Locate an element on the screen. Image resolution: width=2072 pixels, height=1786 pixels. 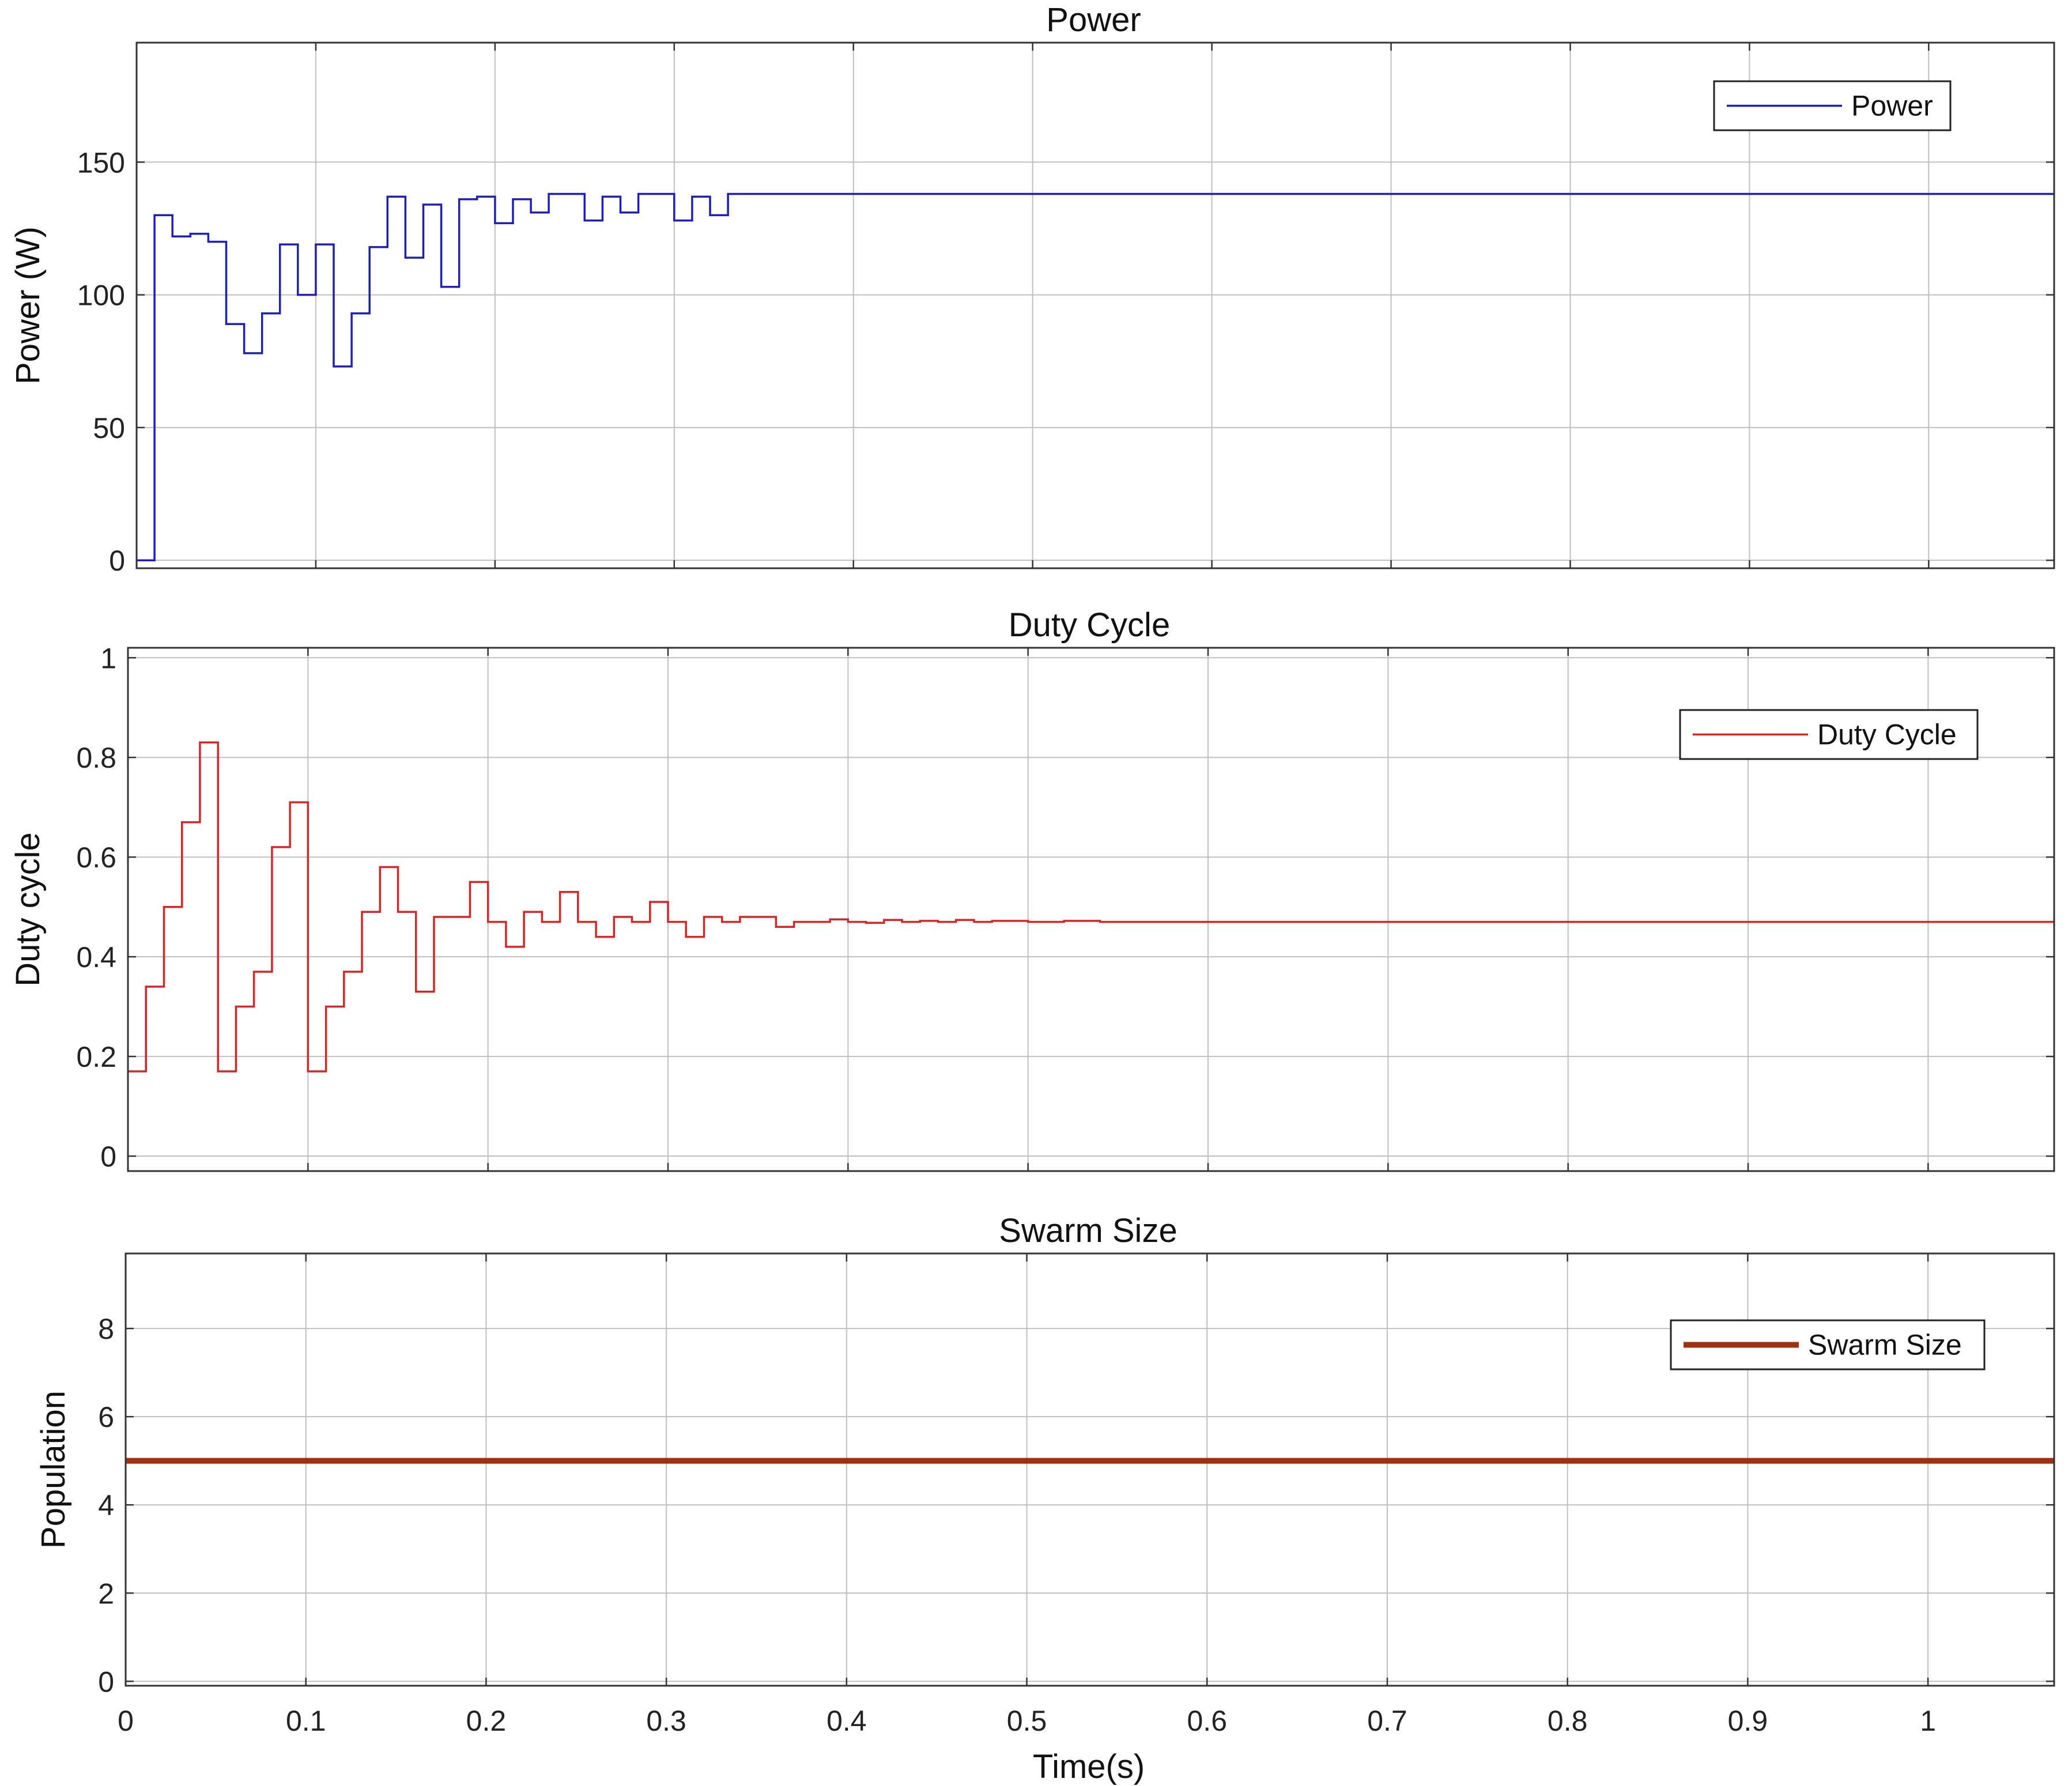
y-axis-label: Population is located at coordinates (53, 1470).